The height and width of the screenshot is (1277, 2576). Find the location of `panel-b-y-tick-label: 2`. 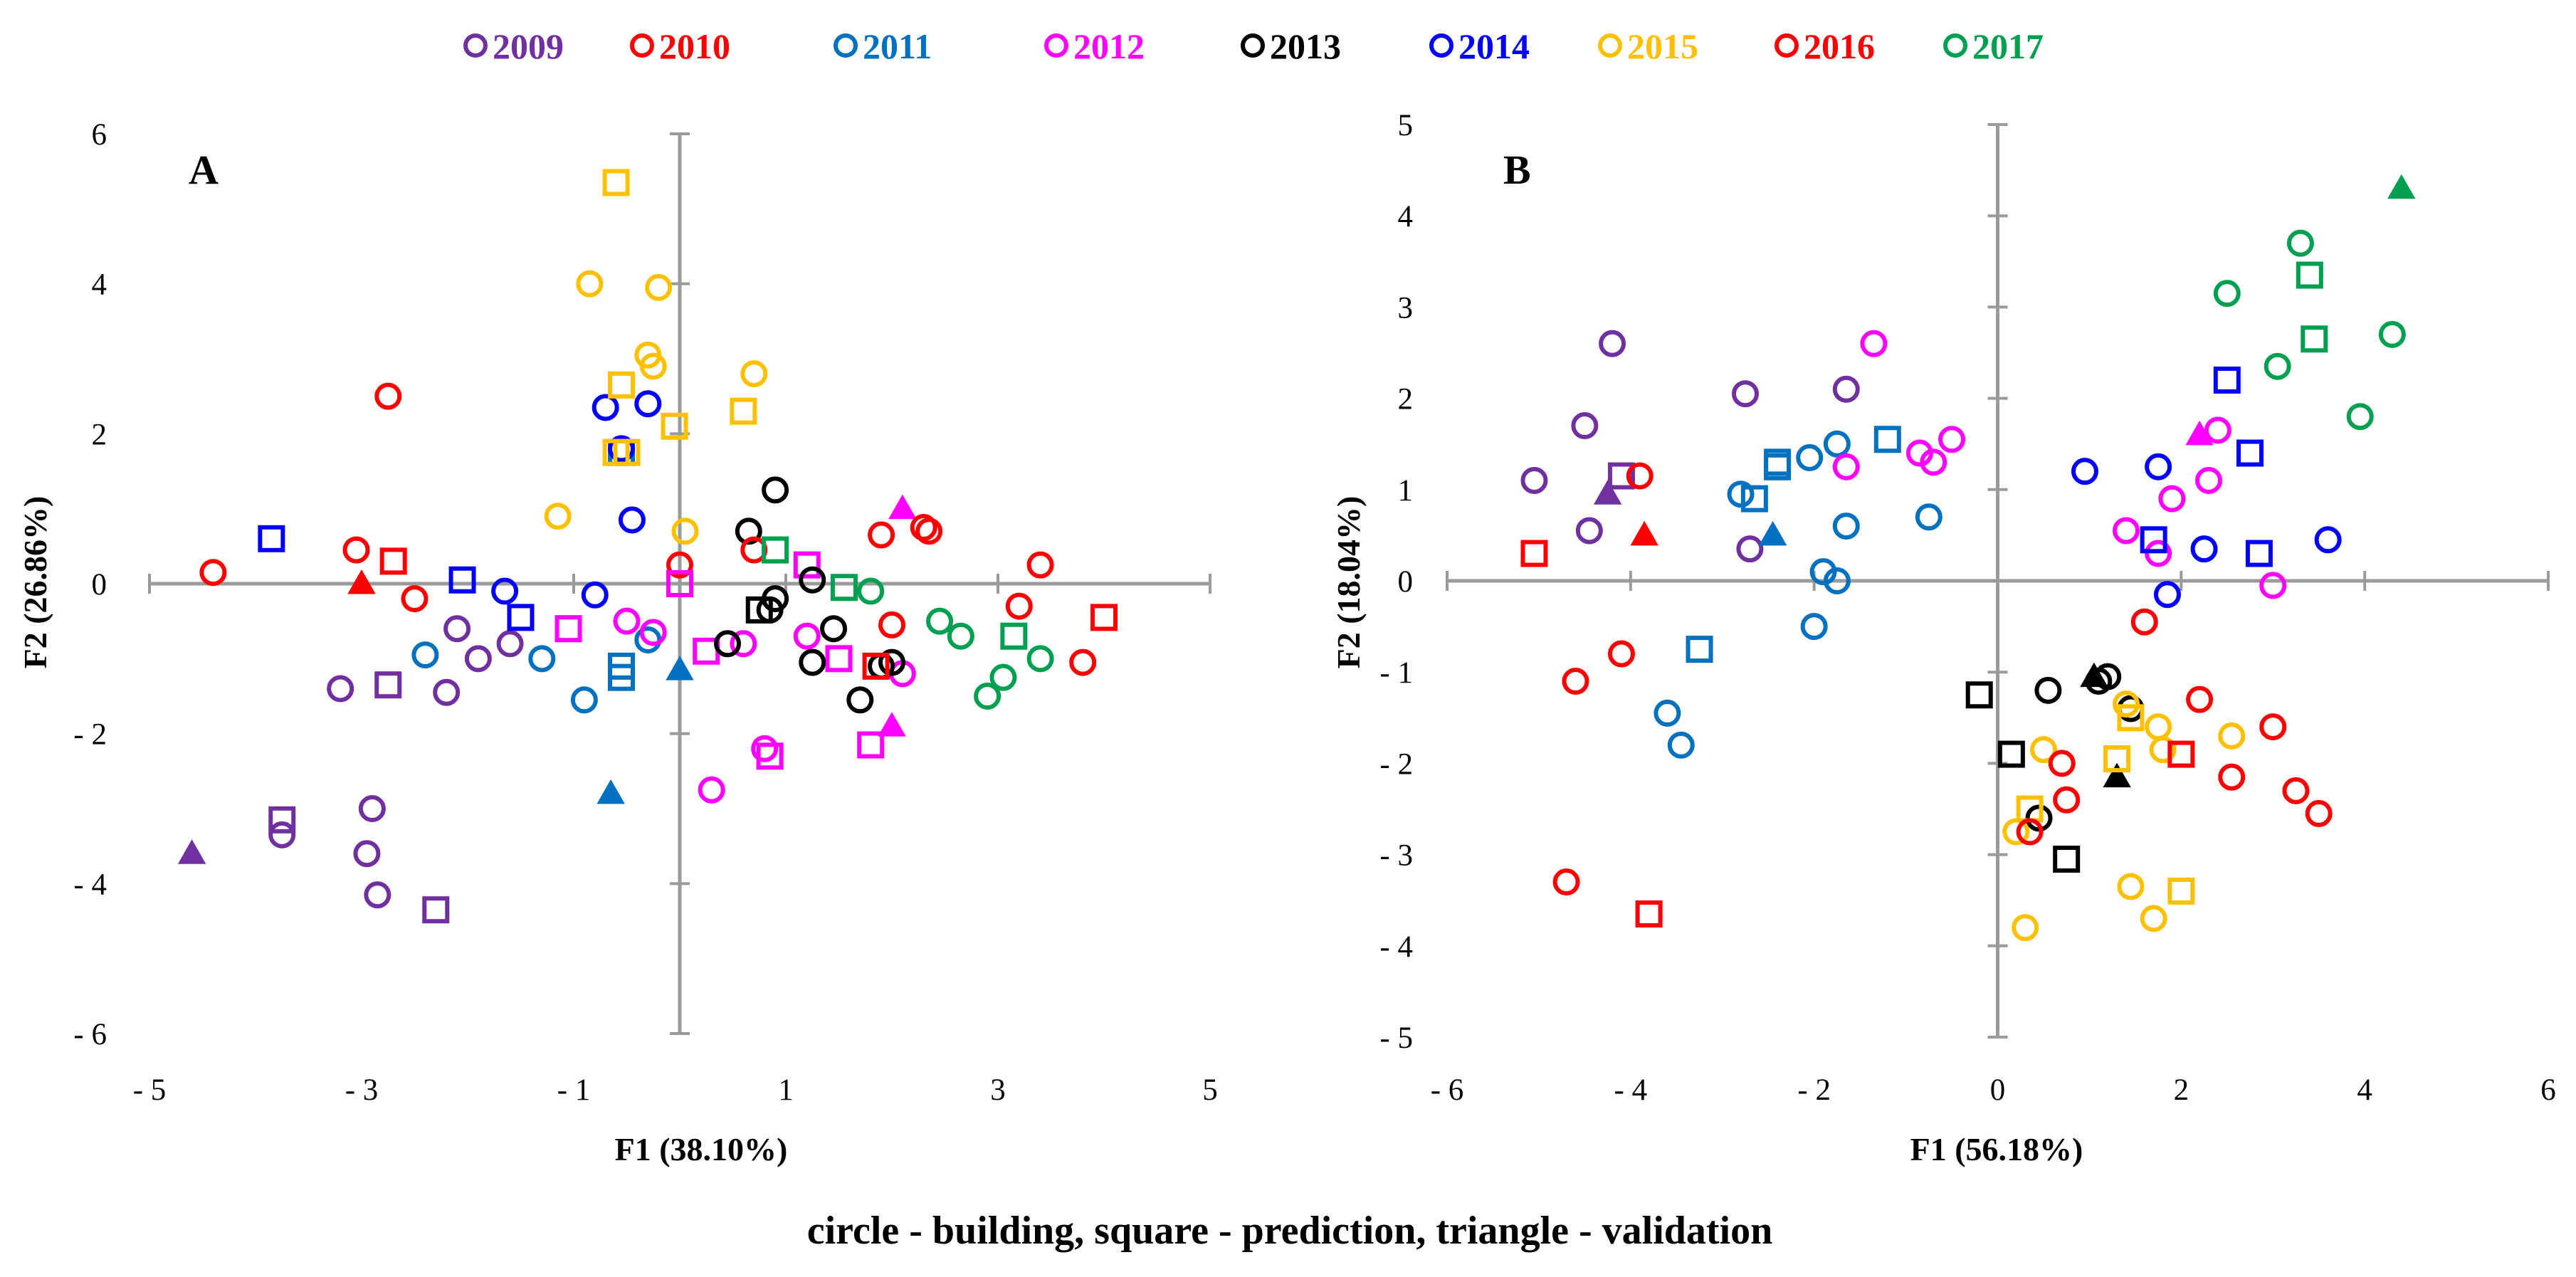

panel-b-y-tick-label: 2 is located at coordinates (1406, 400).